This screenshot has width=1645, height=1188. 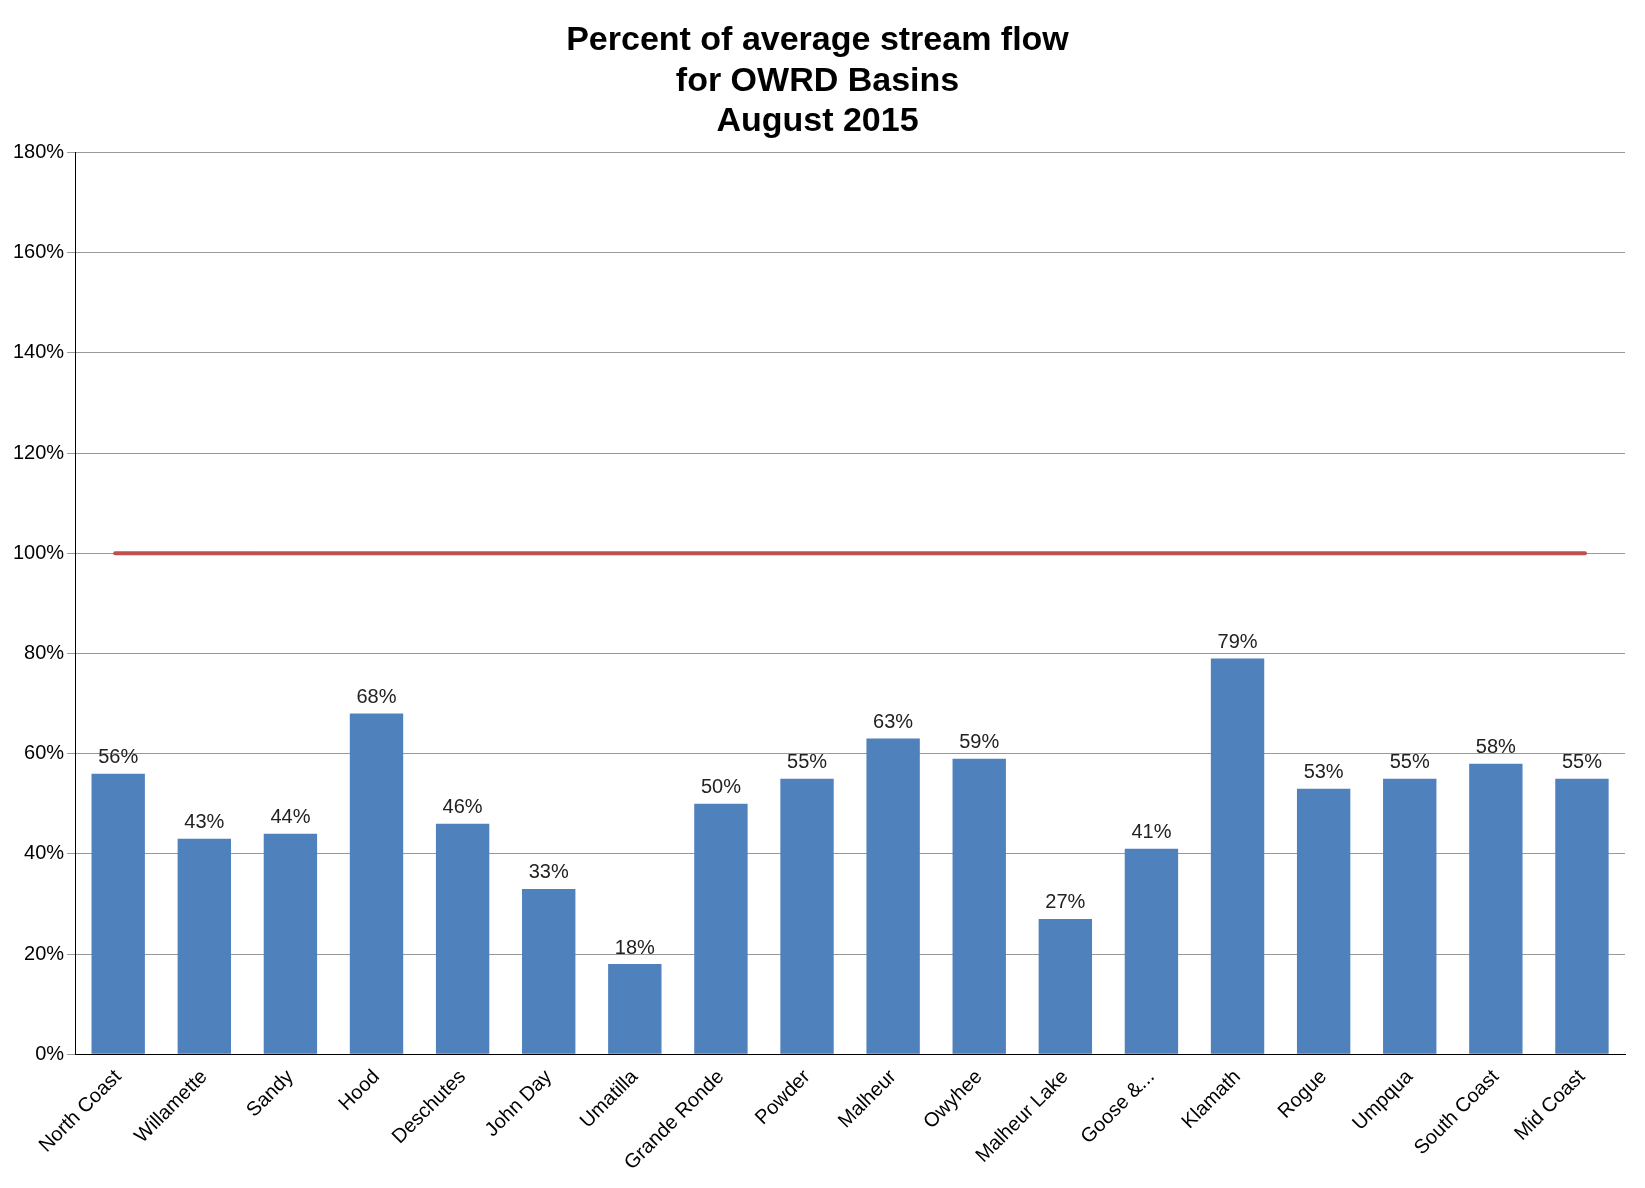 What do you see at coordinates (721, 786) in the screenshot?
I see `data-label: 50%` at bounding box center [721, 786].